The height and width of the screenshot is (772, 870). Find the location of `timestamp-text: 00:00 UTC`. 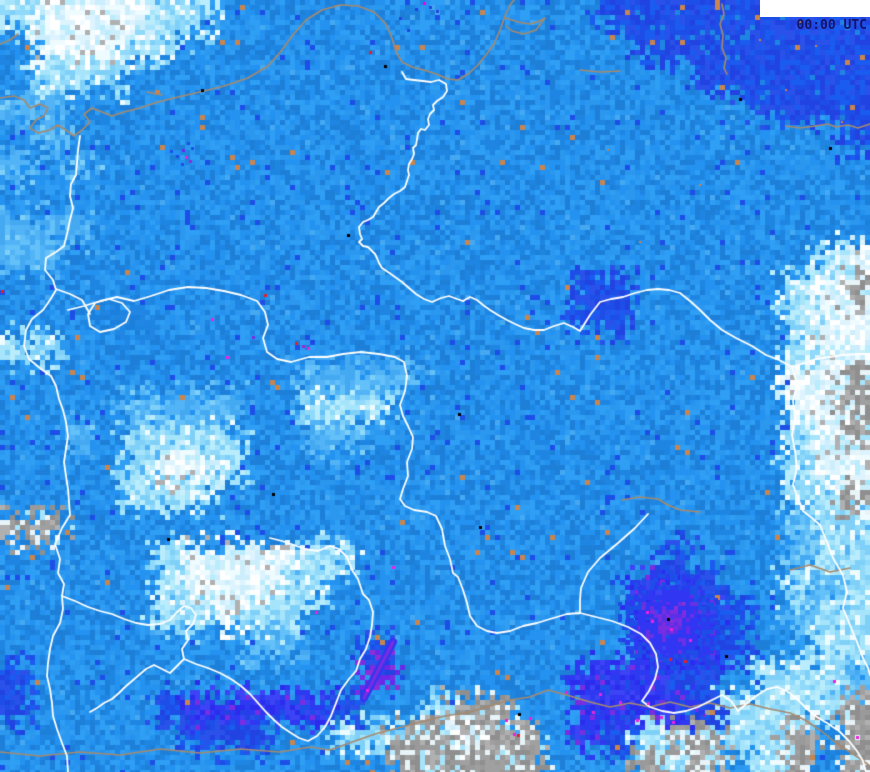

timestamp-text: 00:00 UTC is located at coordinates (831, 25).